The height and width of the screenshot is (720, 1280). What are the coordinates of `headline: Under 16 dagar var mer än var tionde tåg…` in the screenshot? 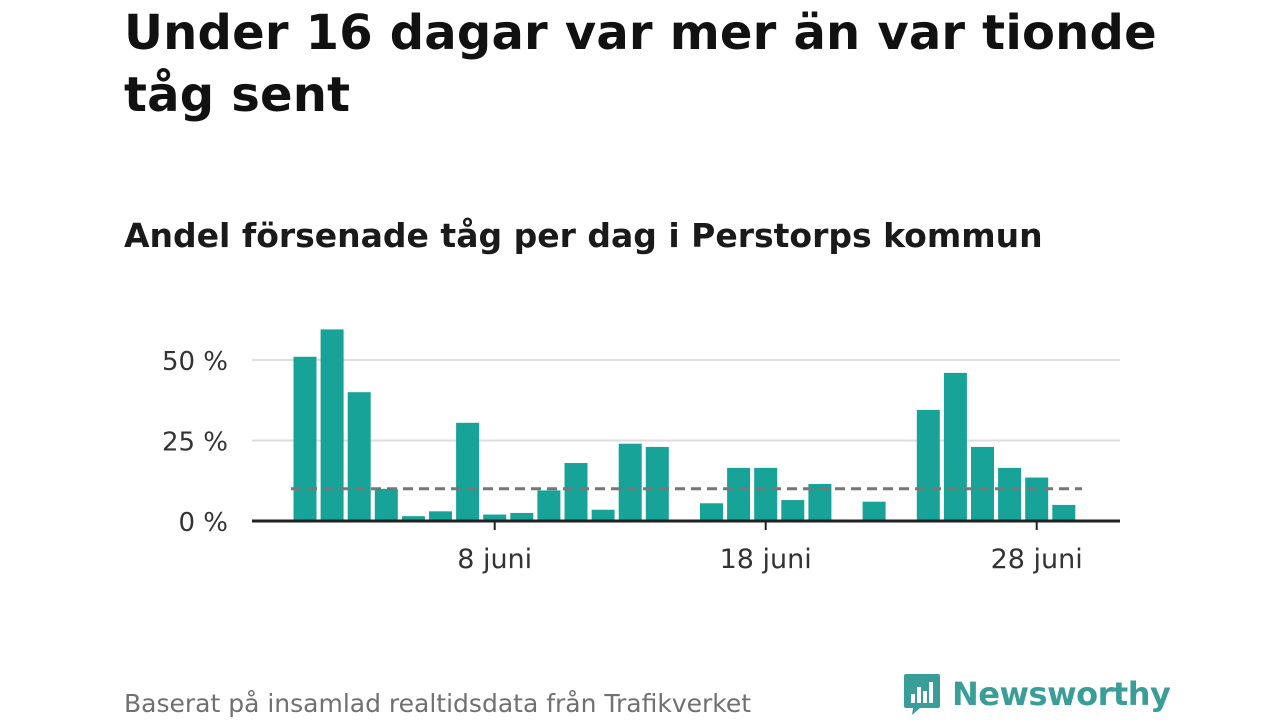 It's located at (640, 64).